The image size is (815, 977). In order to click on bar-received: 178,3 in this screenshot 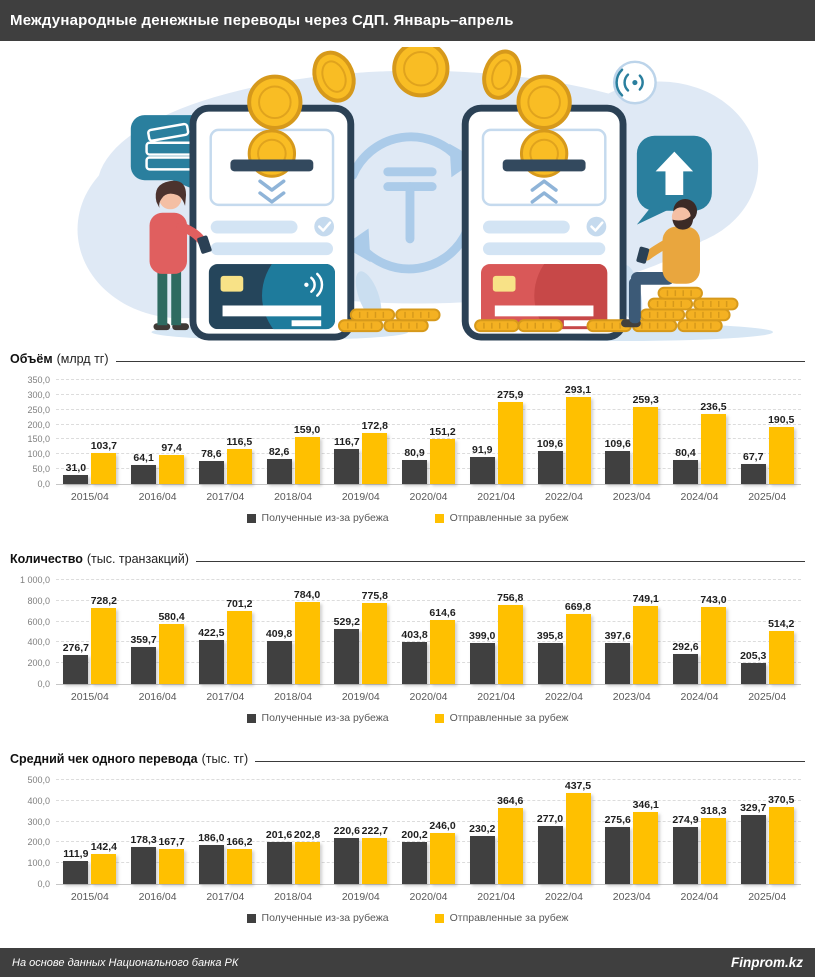, I will do `click(143, 859)`.